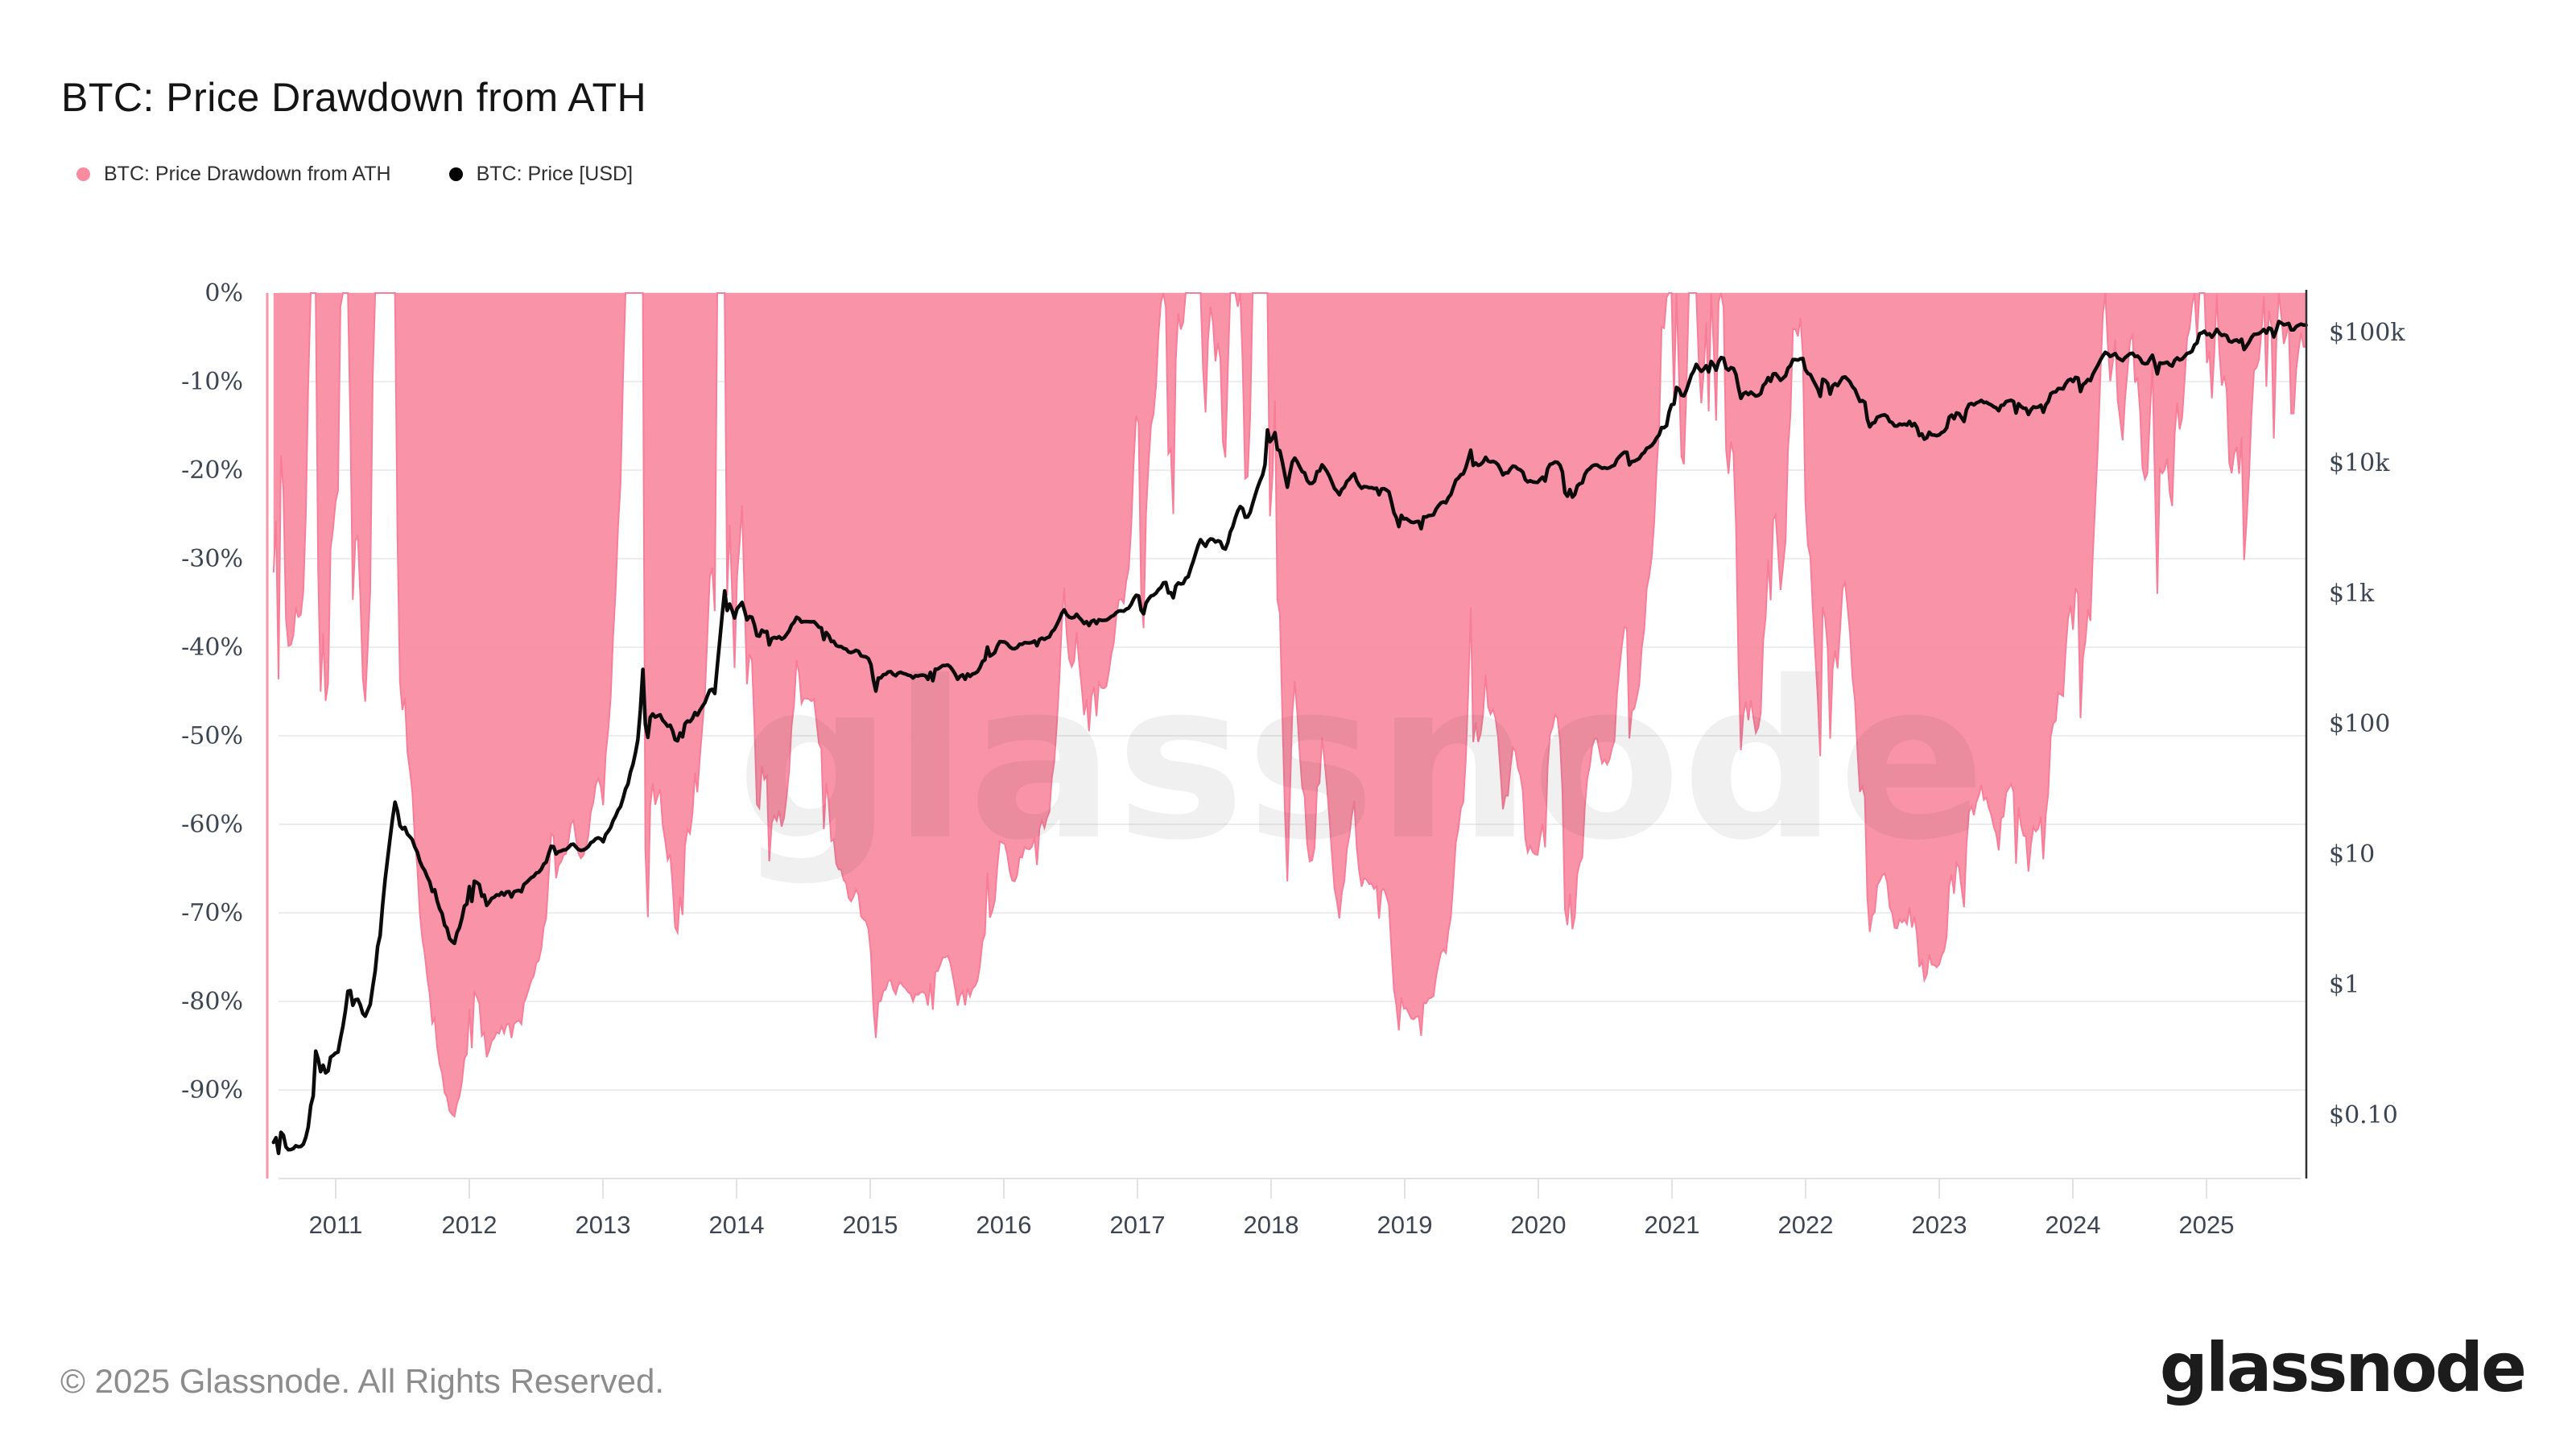 The image size is (2576, 1449). Describe the element at coordinates (2363, 1115) in the screenshot. I see `y-right-tick-label-$0.10: $0.10` at that location.